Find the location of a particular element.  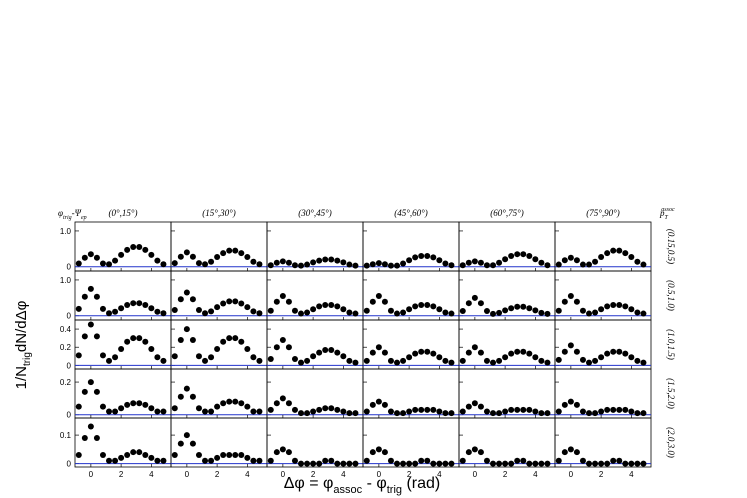

x-tick-label: 4 is located at coordinates (151, 474).